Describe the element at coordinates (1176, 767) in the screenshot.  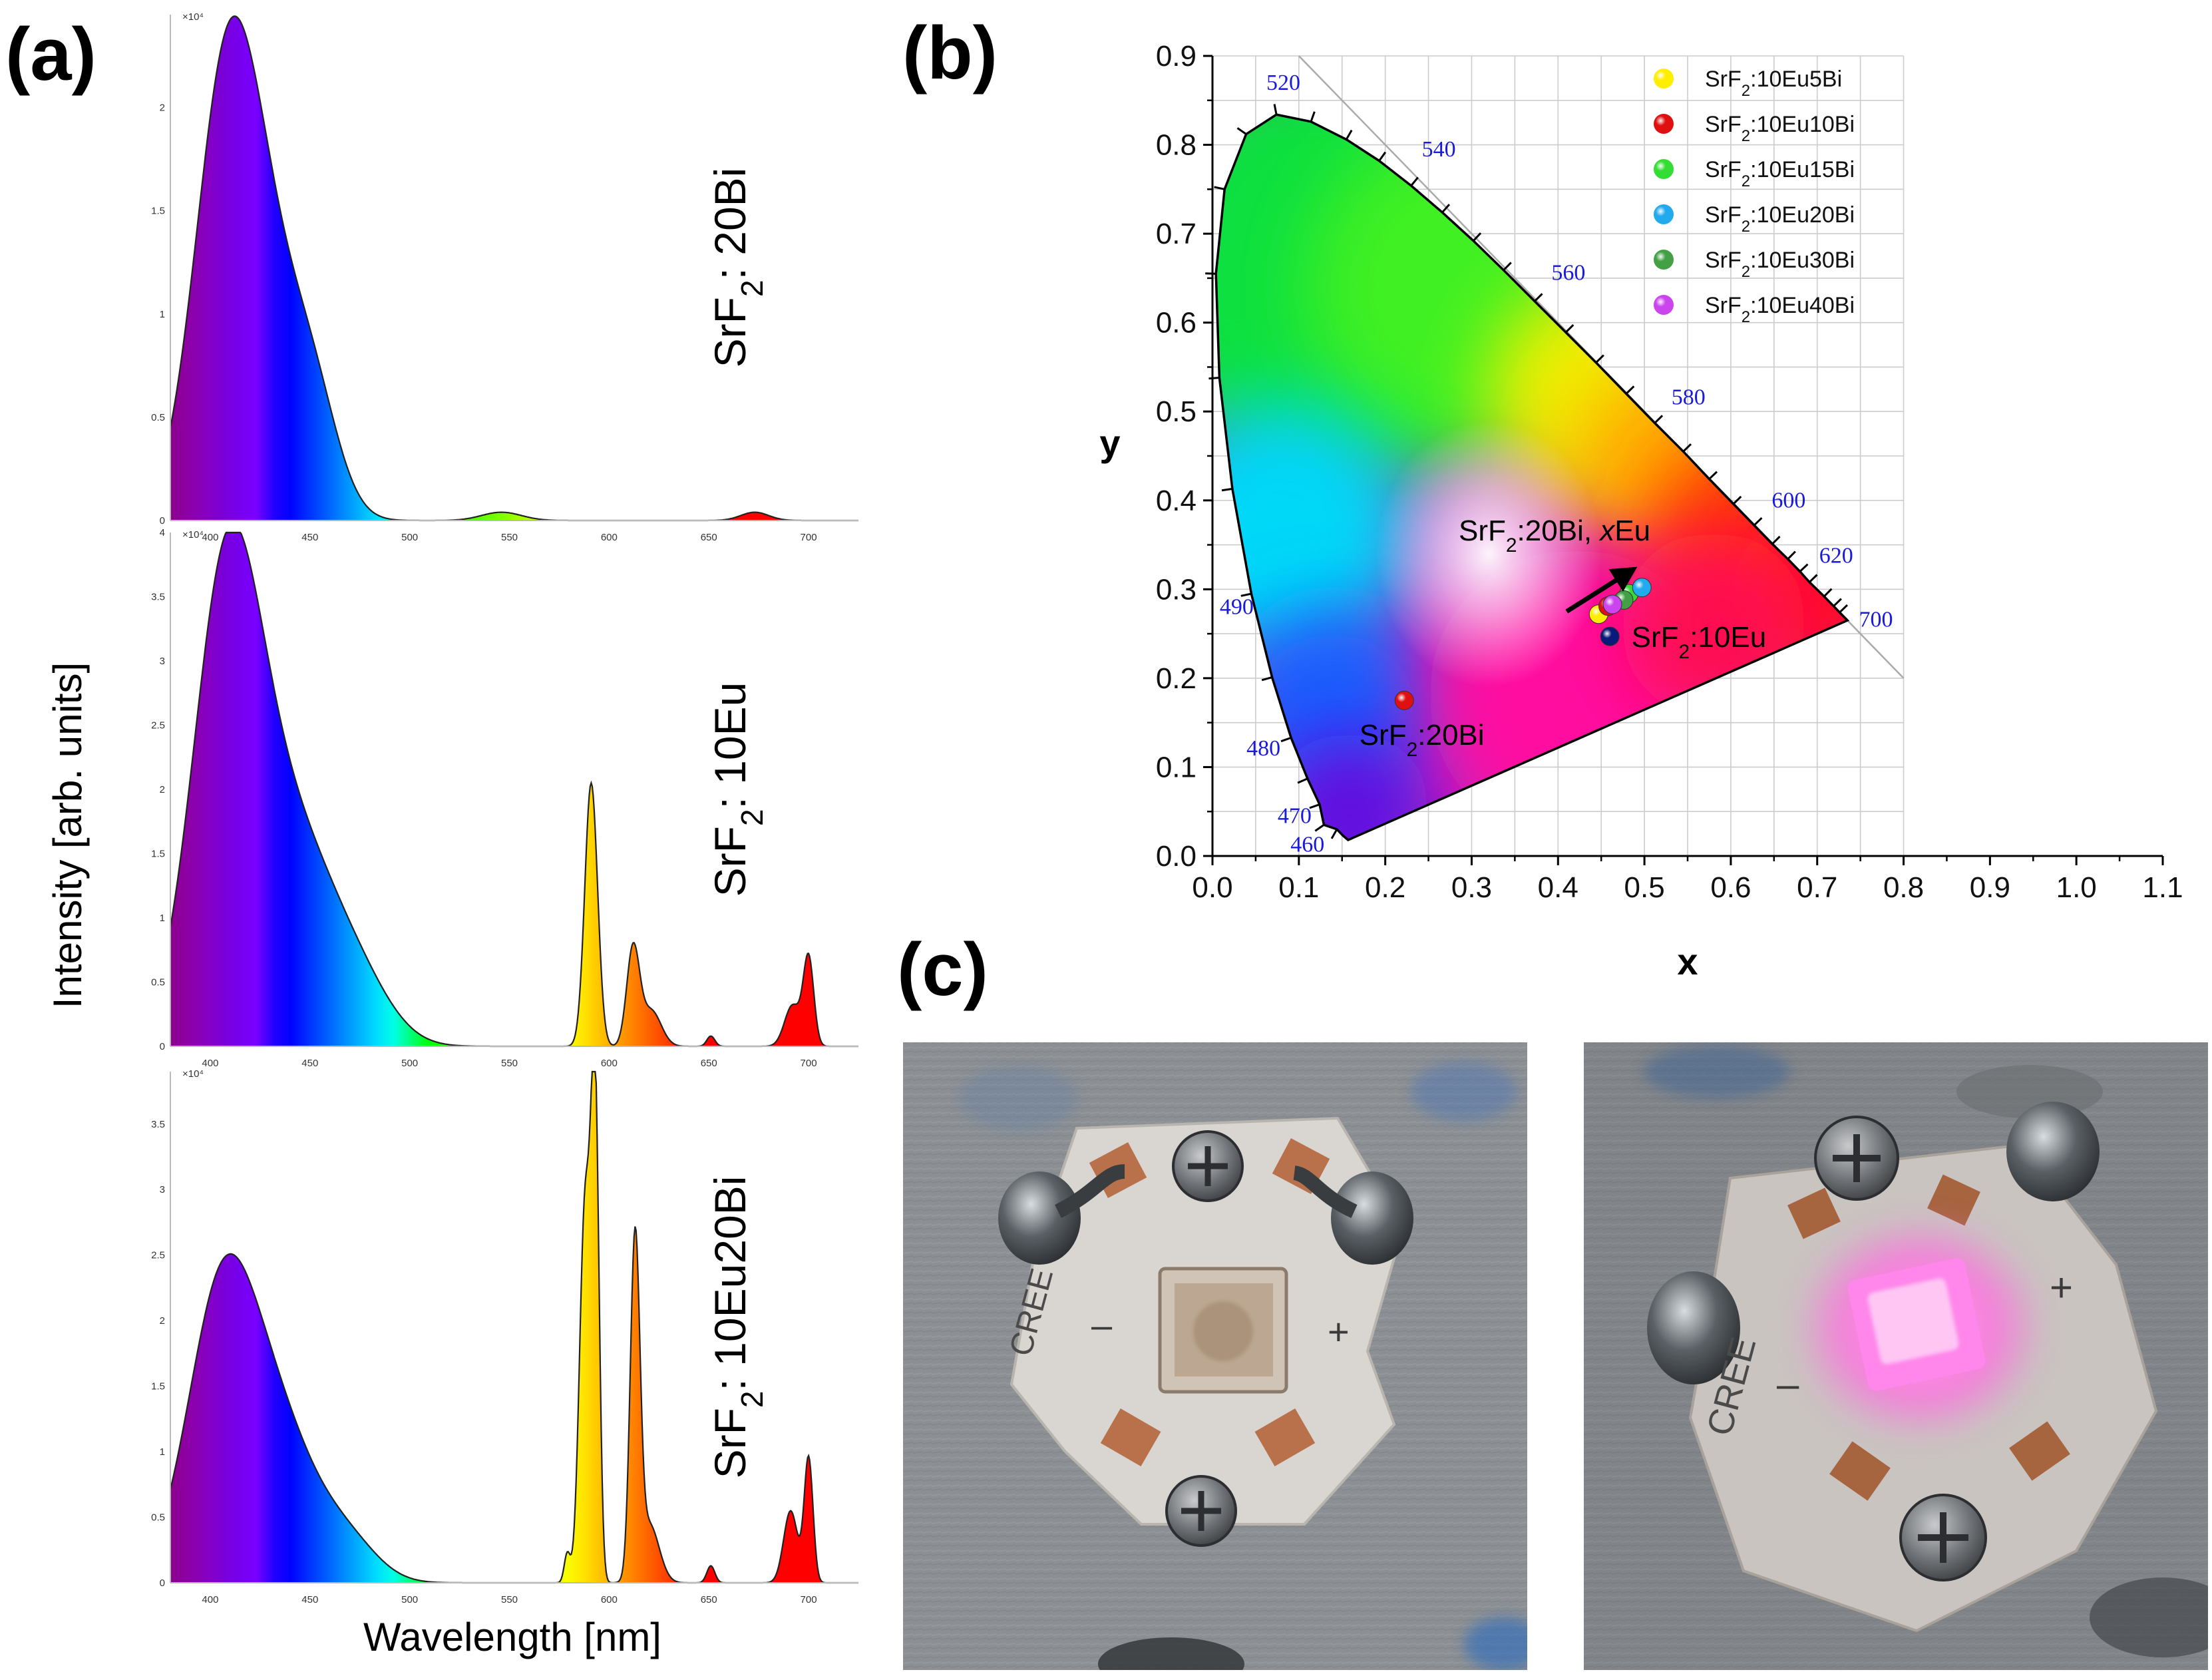
I see `cie-y-tick: 0.1` at that location.